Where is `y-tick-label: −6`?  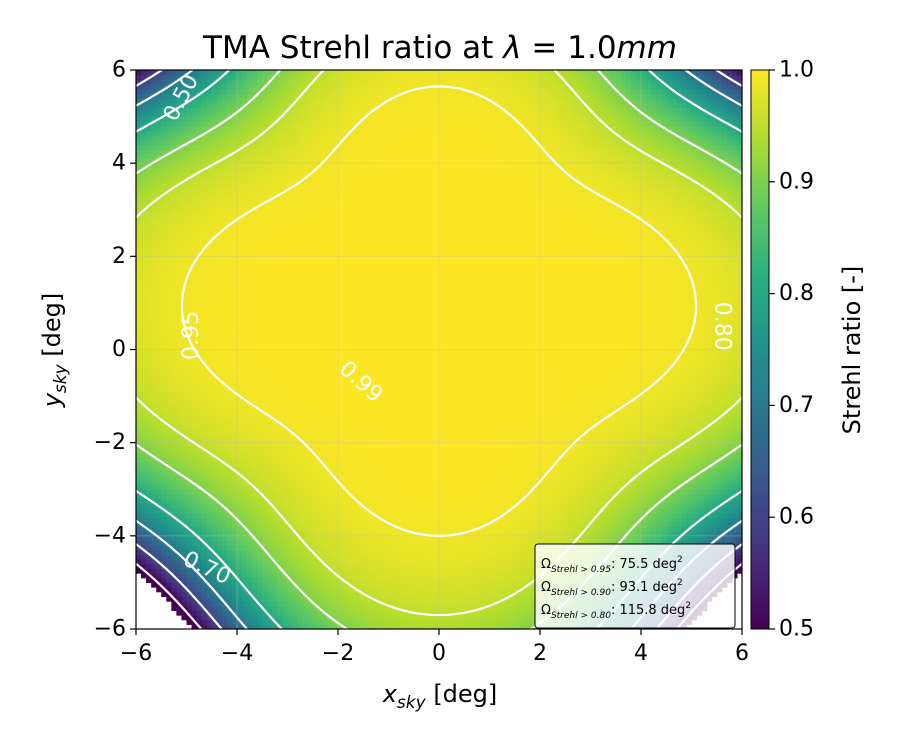
y-tick-label: −6 is located at coordinates (110, 629).